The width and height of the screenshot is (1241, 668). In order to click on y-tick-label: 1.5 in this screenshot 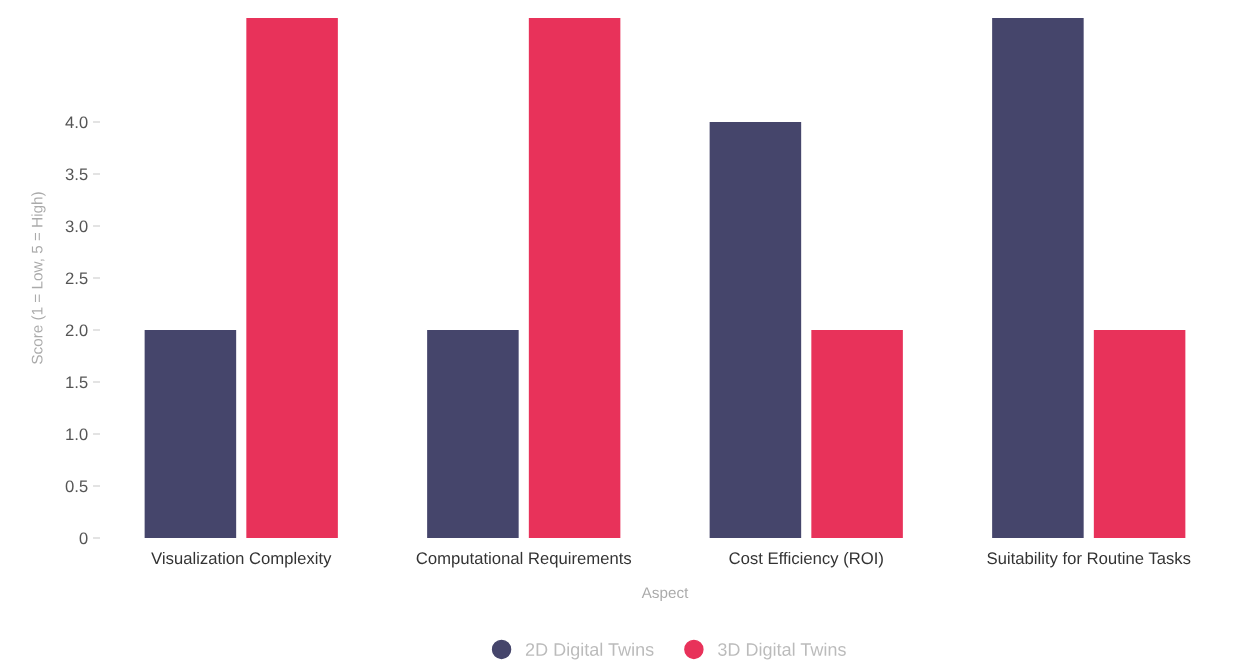, I will do `click(77, 382)`.